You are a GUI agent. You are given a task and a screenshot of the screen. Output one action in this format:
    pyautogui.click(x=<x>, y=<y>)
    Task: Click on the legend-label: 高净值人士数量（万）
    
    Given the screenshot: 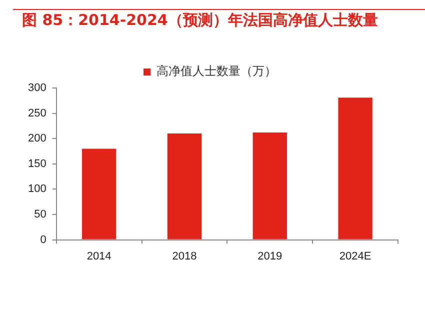 What is the action you would take?
    pyautogui.click(x=216, y=71)
    